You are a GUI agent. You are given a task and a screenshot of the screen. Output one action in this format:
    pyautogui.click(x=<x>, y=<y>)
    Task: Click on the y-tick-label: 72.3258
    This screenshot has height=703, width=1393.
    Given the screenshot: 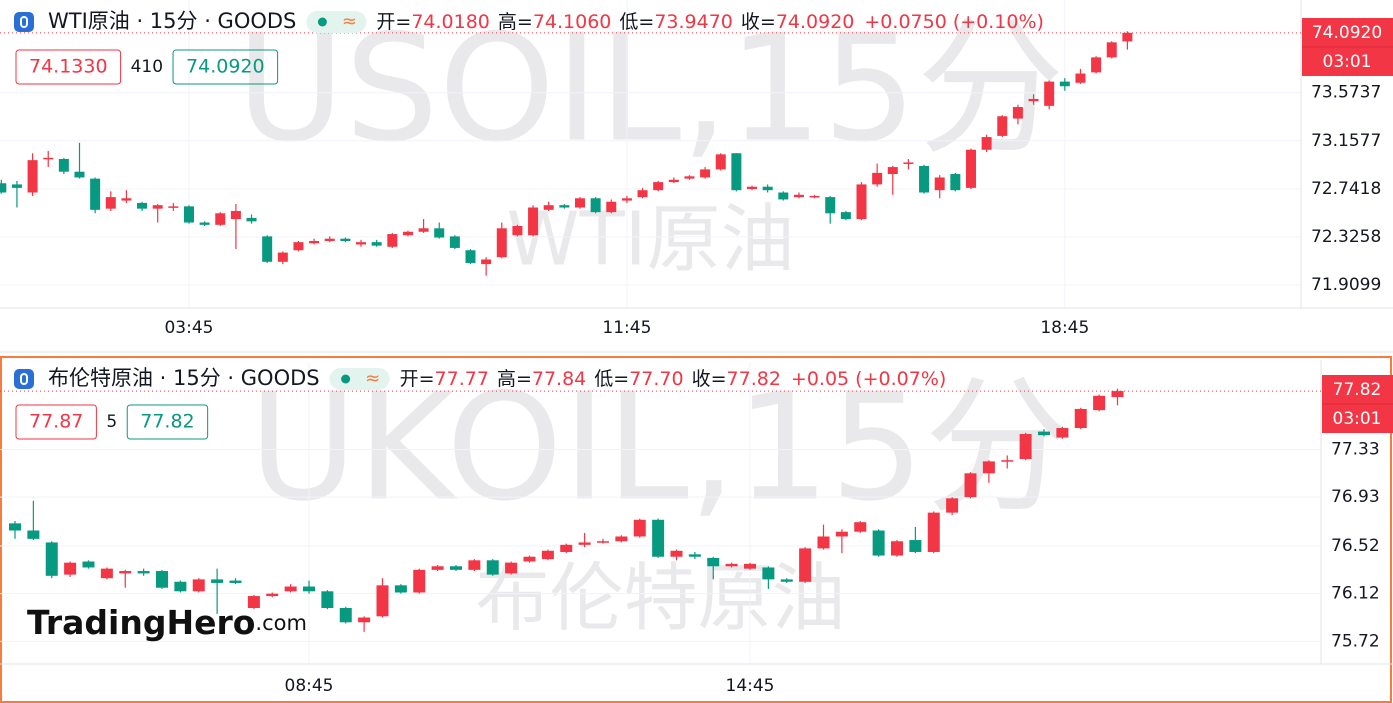 What is the action you would take?
    pyautogui.click(x=1346, y=237)
    